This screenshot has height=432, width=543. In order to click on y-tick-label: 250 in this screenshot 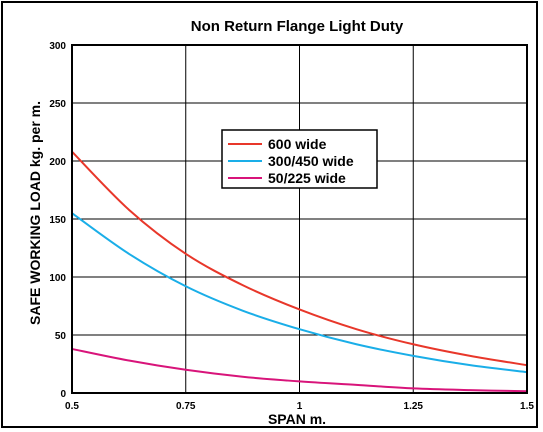, I will do `click(57, 104)`.